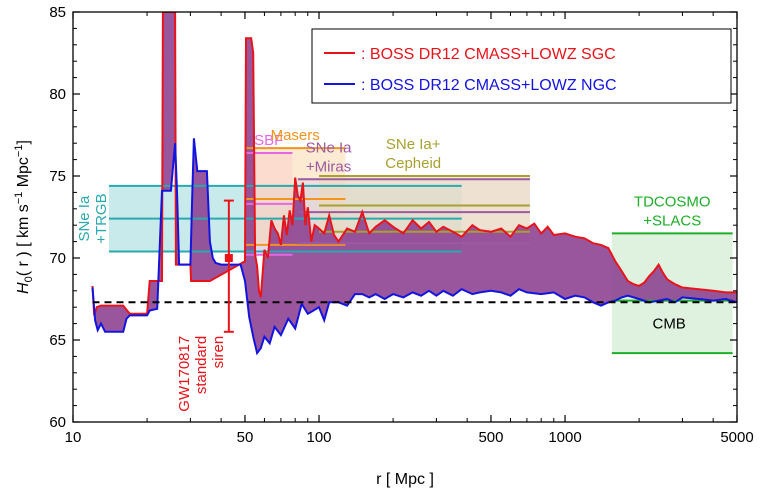 The image size is (765, 495). I want to click on y-axis-label: H0( r ) [ km s−1 Mpc−1], so click(24, 217).